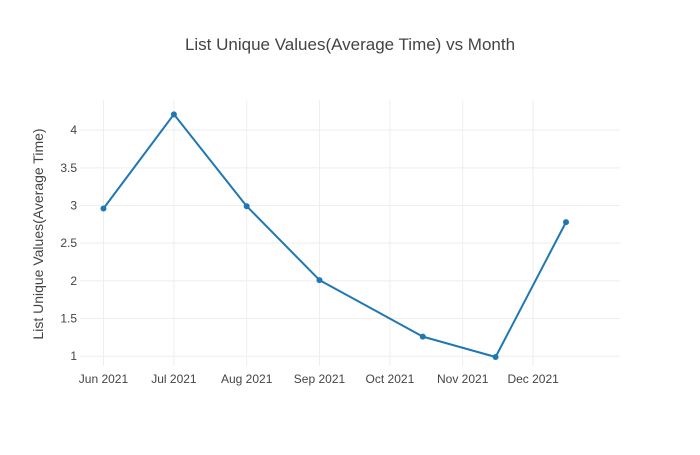 Image resolution: width=700 pixels, height=455 pixels. I want to click on x-tick-label: Jun 2021, so click(104, 379).